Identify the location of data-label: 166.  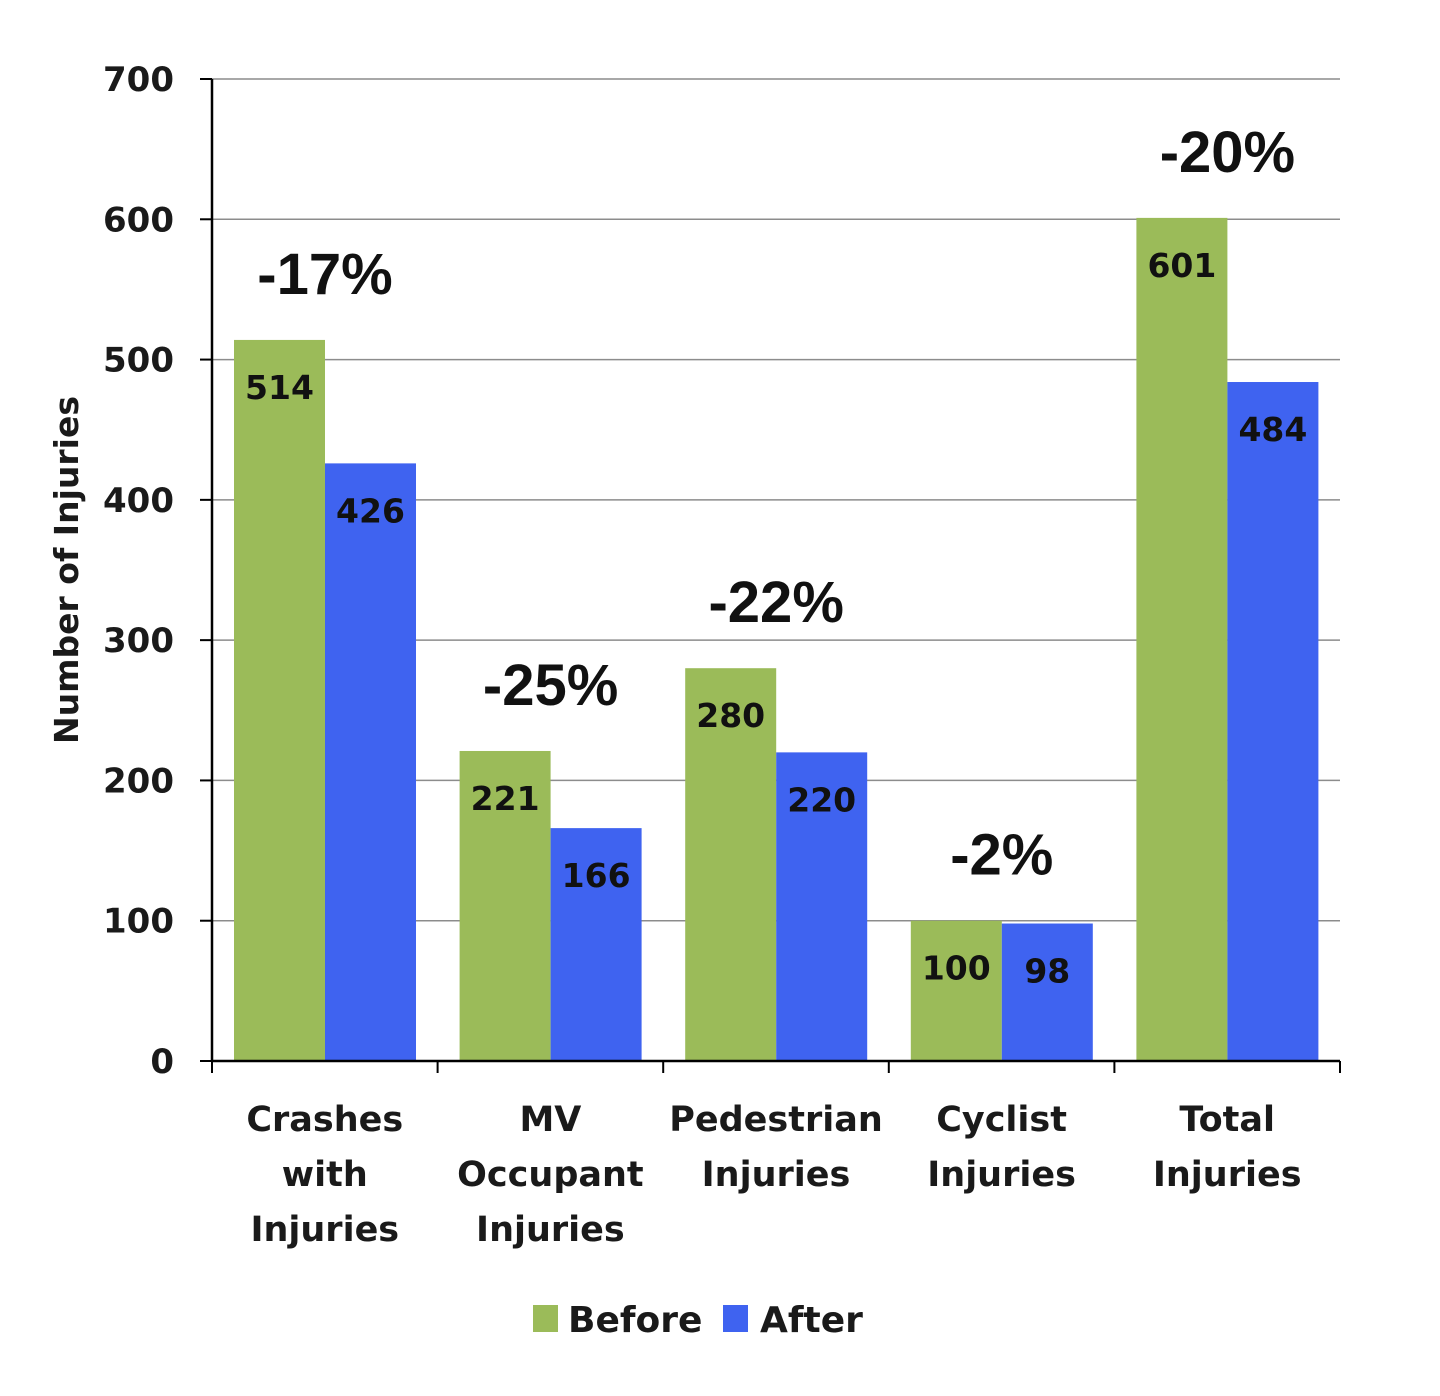
(596, 875).